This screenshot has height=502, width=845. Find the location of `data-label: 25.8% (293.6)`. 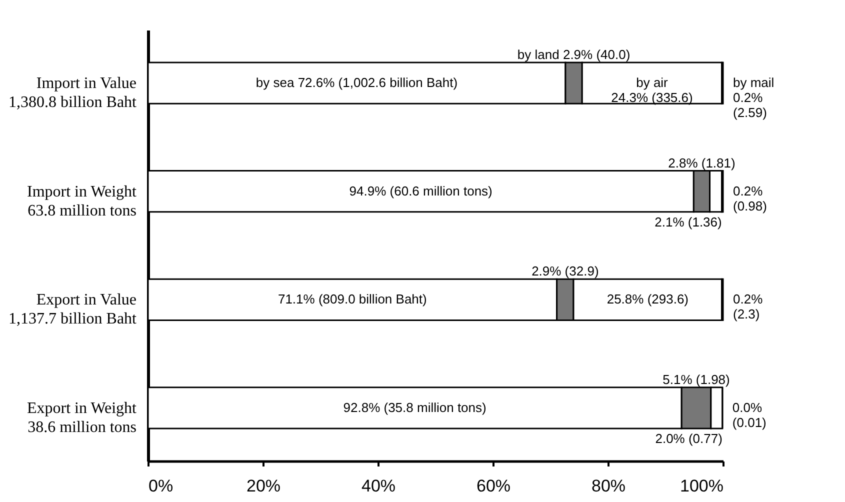

data-label: 25.8% (293.6) is located at coordinates (647, 299).